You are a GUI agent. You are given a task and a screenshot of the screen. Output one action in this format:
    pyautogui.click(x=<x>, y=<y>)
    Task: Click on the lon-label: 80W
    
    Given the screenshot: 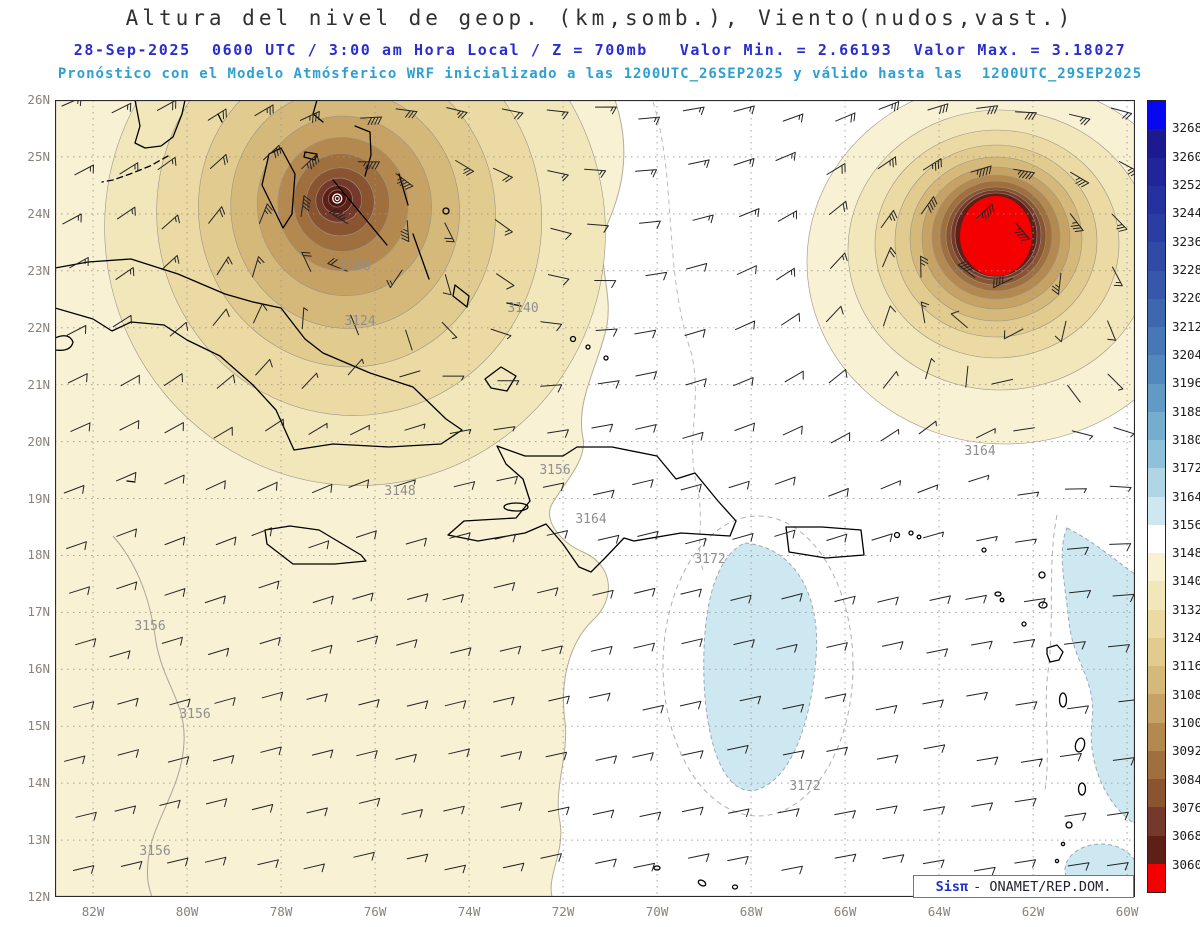 What is the action you would take?
    pyautogui.click(x=187, y=911)
    